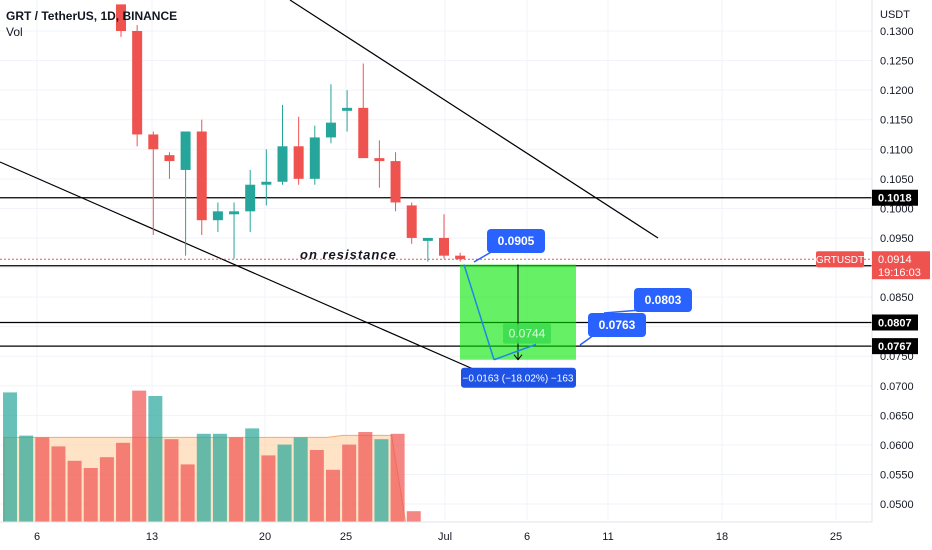  I want to click on measure-label: 0.0744, so click(527, 334).